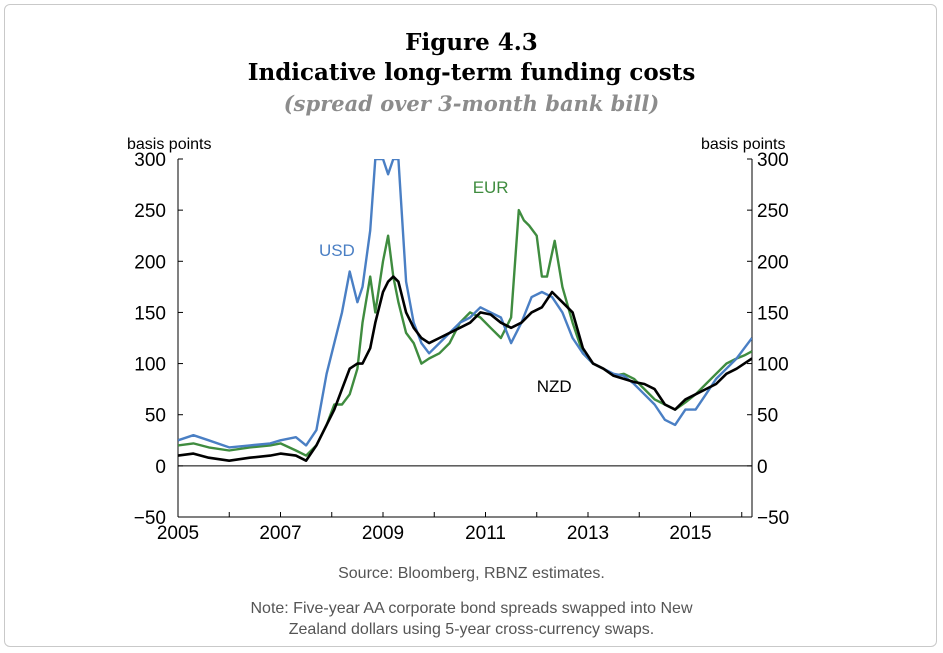 The height and width of the screenshot is (653, 943). I want to click on y-tick-label-right: 100, so click(773, 365).